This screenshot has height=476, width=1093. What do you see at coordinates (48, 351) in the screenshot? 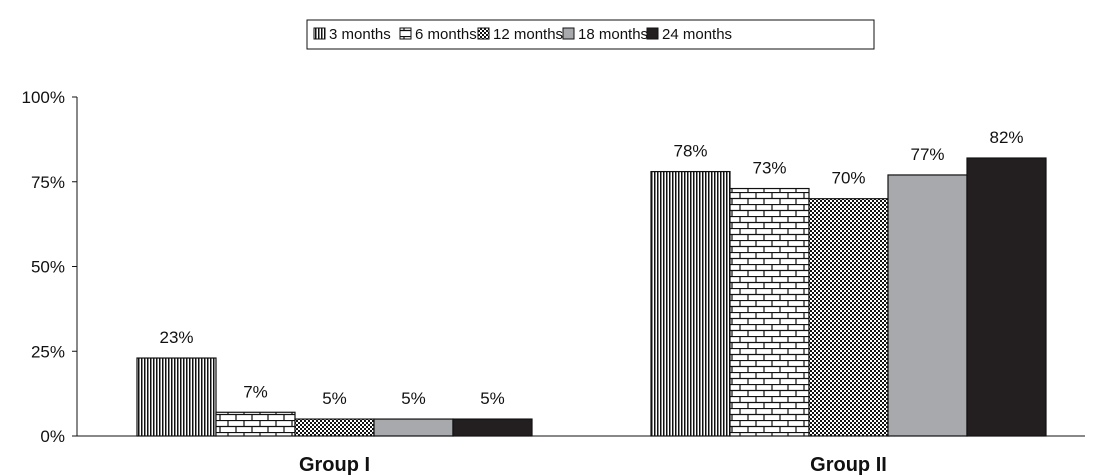
I see `y-tick-label: 25%` at bounding box center [48, 351].